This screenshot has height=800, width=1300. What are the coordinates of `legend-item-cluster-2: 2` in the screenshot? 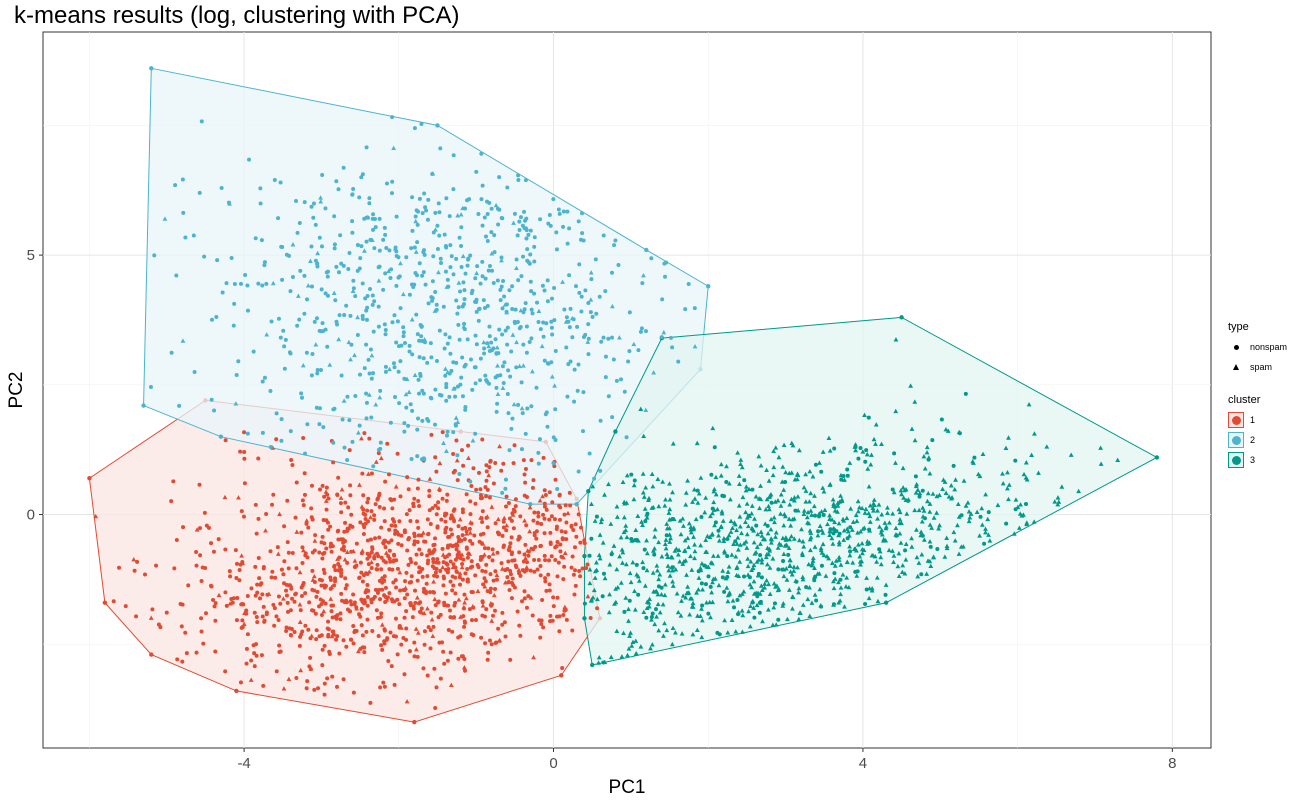 It's located at (1244, 440).